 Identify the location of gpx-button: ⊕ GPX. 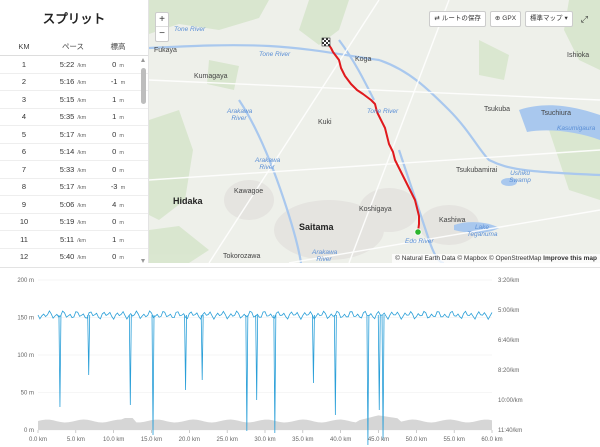
(505, 19).